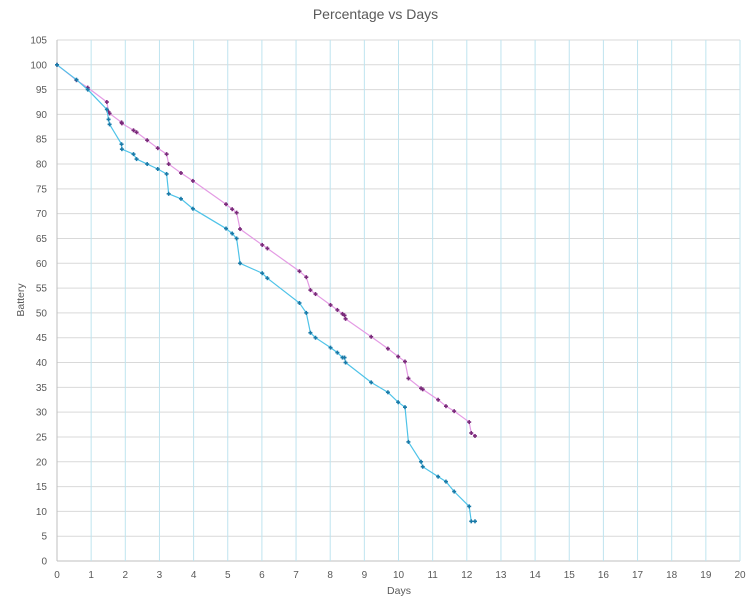 The image size is (751, 603). Describe the element at coordinates (42, 512) in the screenshot. I see `y-tick-label: 10` at that location.